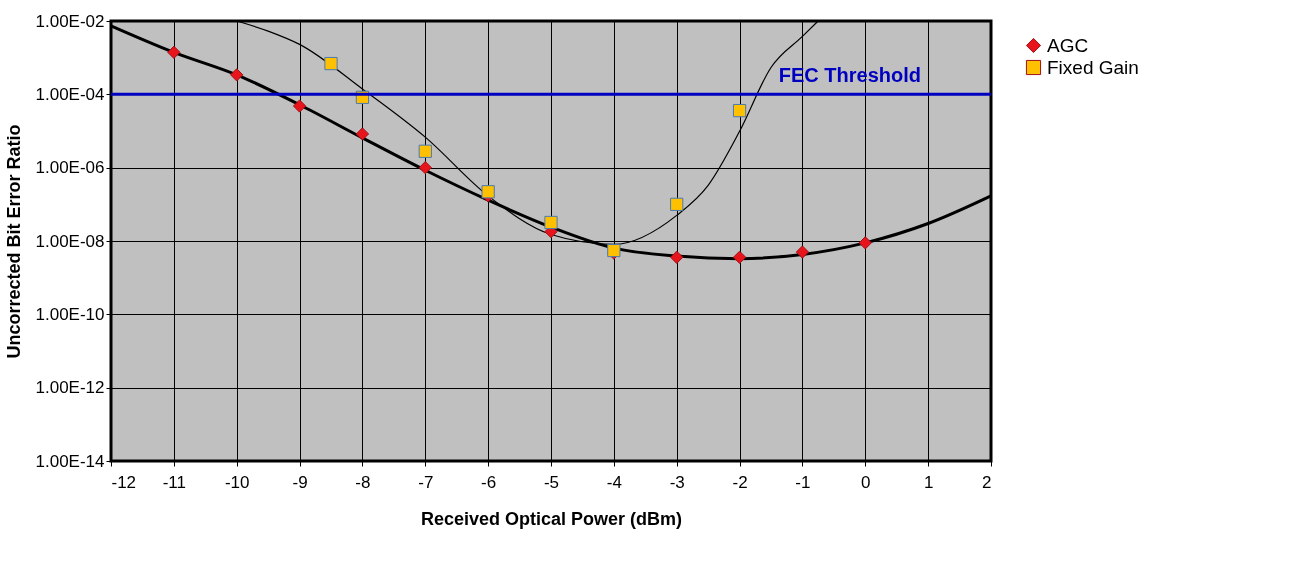 The height and width of the screenshot is (563, 1304). I want to click on y-tick-label: 1.00E-08, so click(70, 241).